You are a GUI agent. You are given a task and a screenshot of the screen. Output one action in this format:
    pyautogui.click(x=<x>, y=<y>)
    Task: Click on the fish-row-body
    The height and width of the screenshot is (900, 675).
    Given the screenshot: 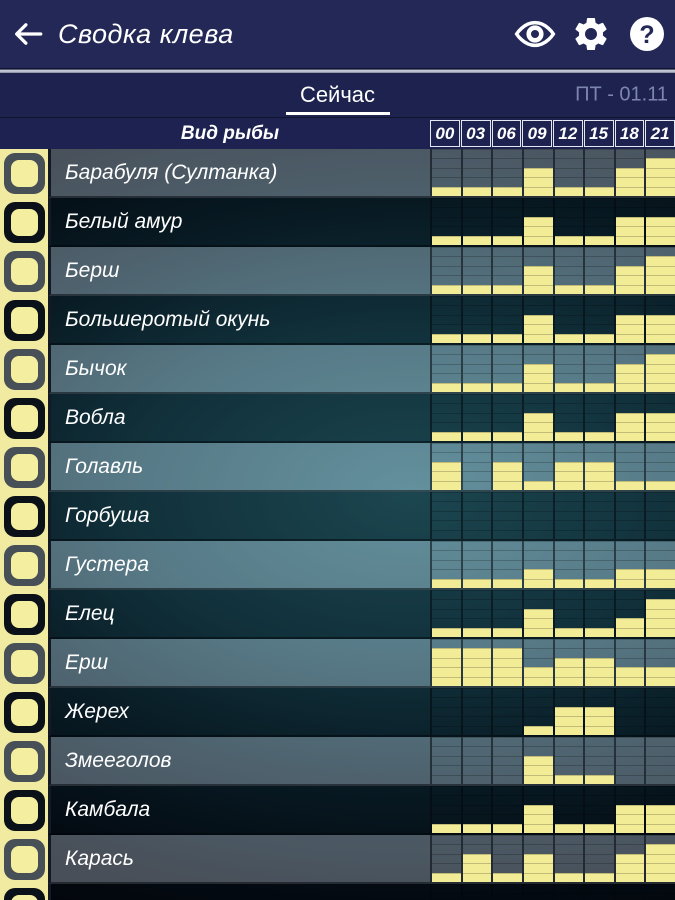 What is the action you would take?
    pyautogui.click(x=361, y=892)
    